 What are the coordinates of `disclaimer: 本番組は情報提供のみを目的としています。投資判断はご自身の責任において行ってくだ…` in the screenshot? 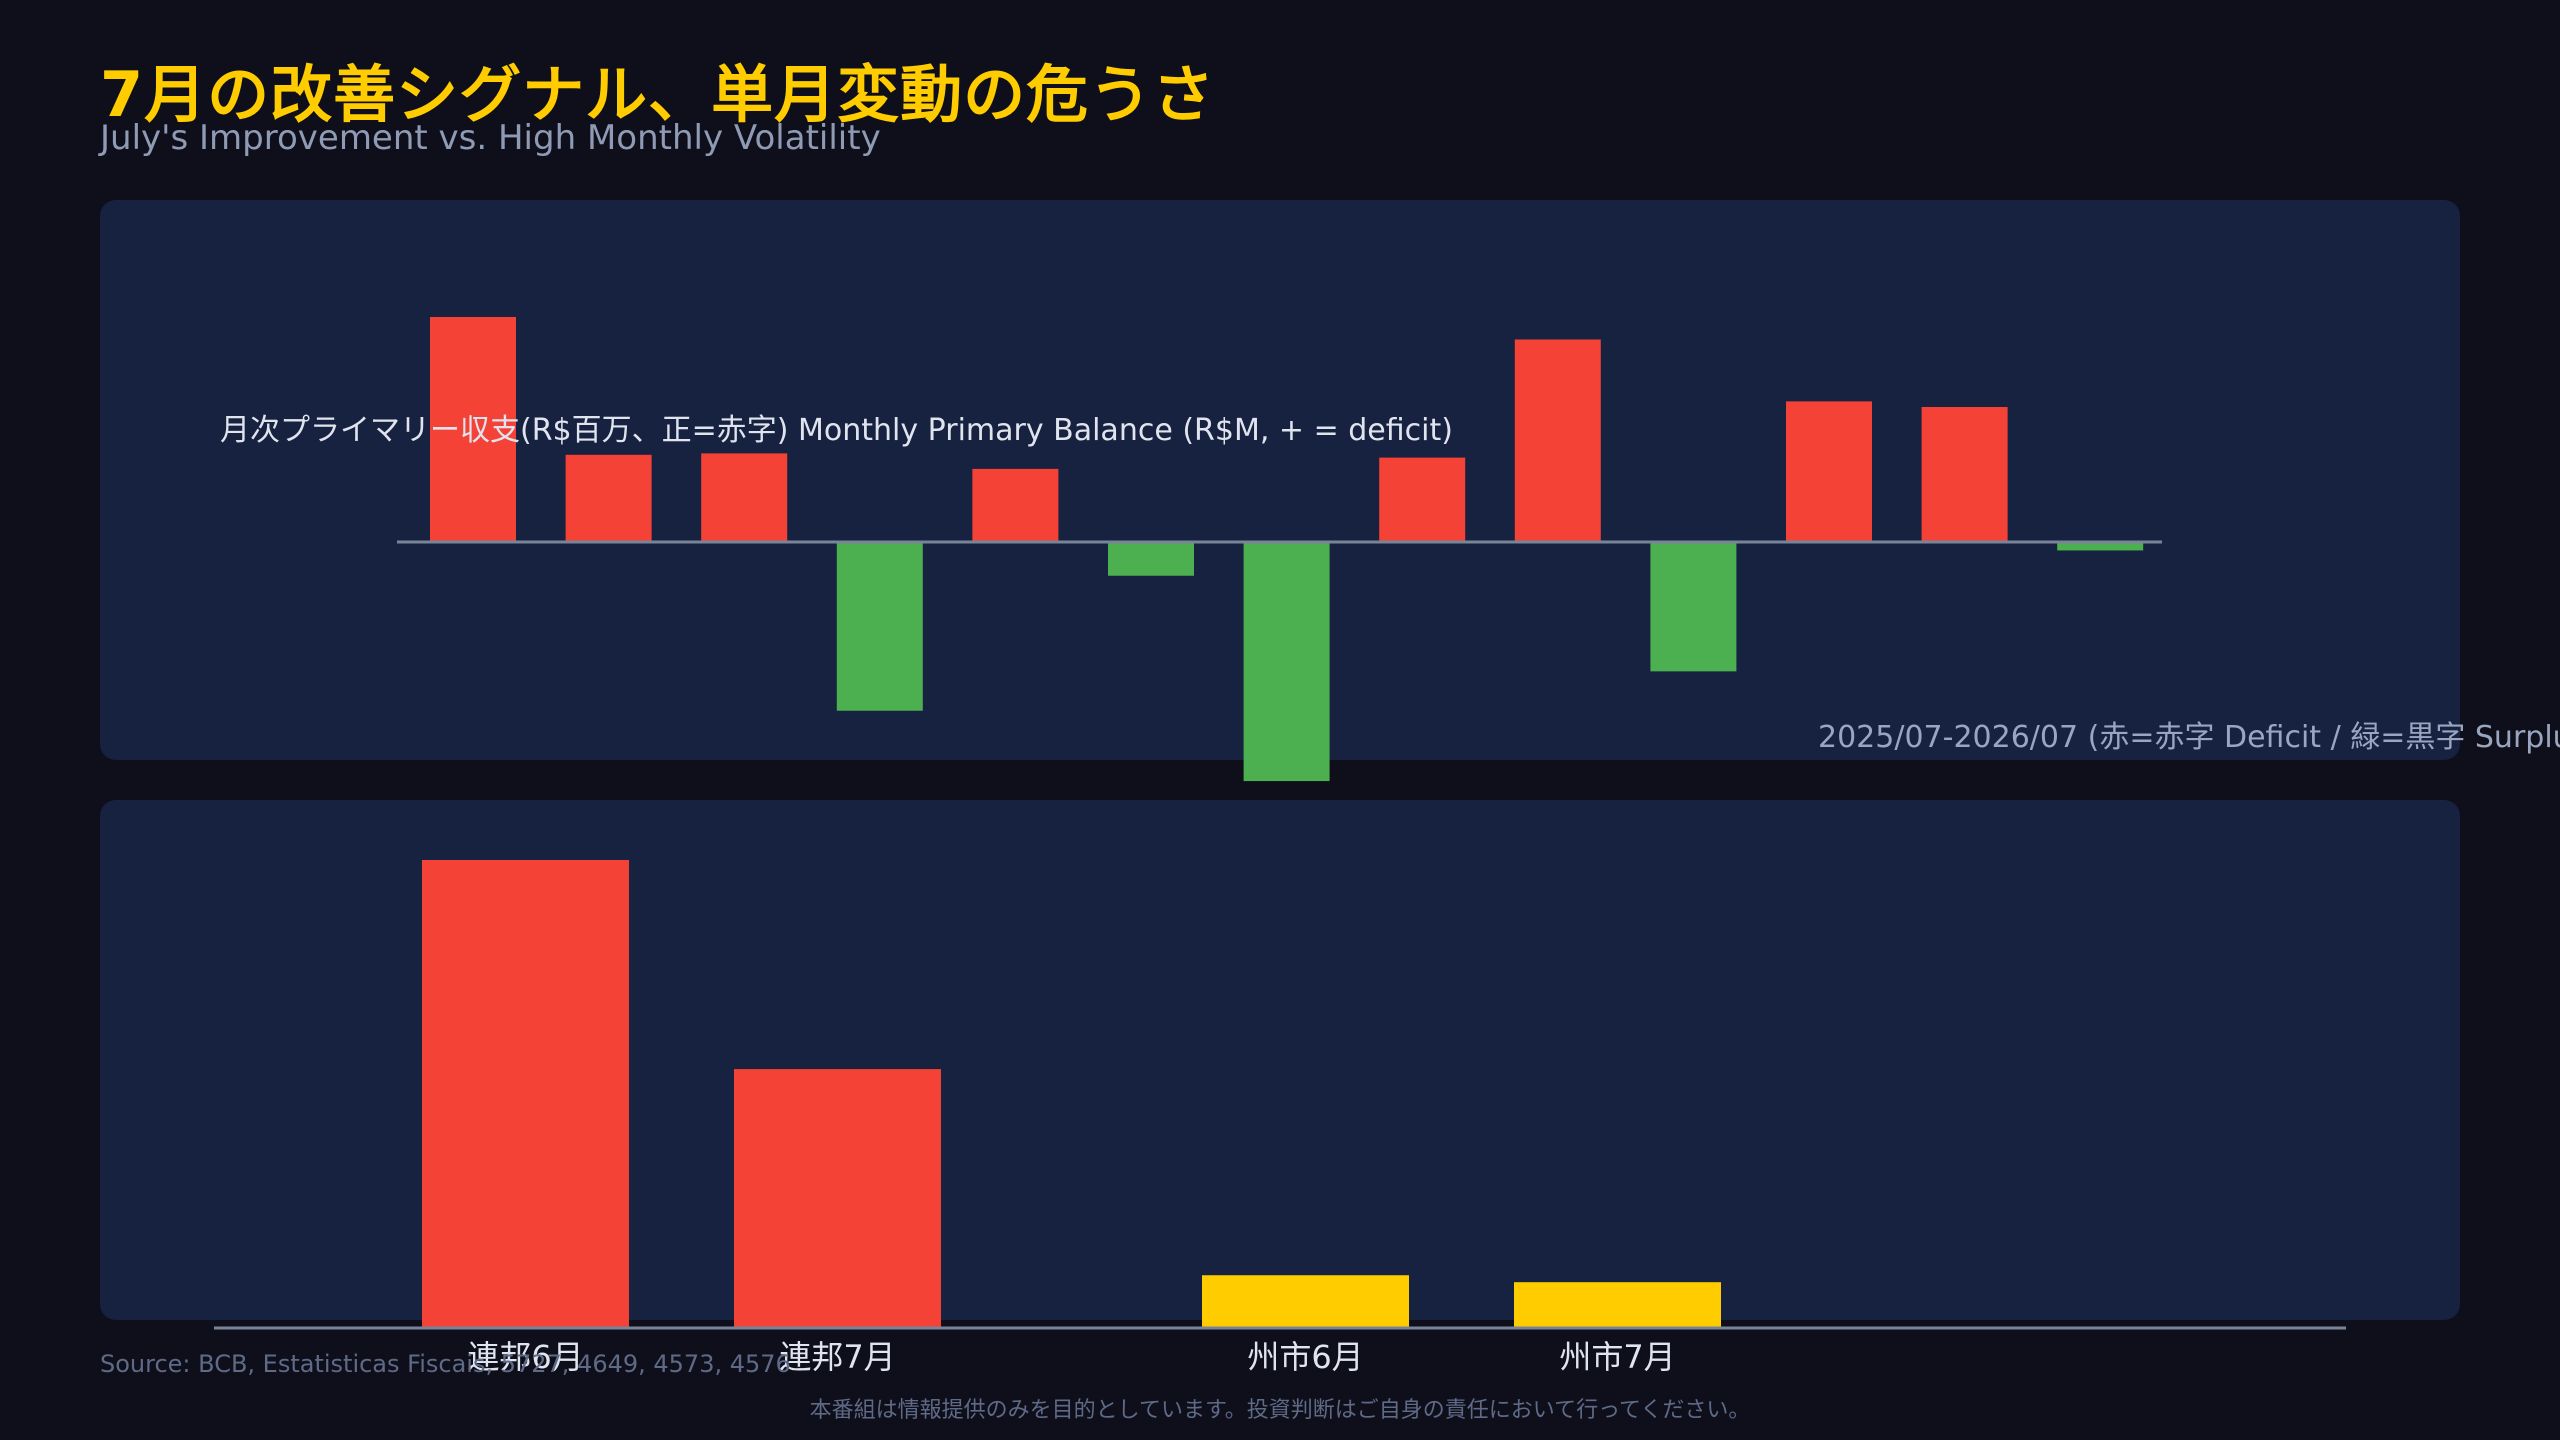 It's located at (1280, 1410).